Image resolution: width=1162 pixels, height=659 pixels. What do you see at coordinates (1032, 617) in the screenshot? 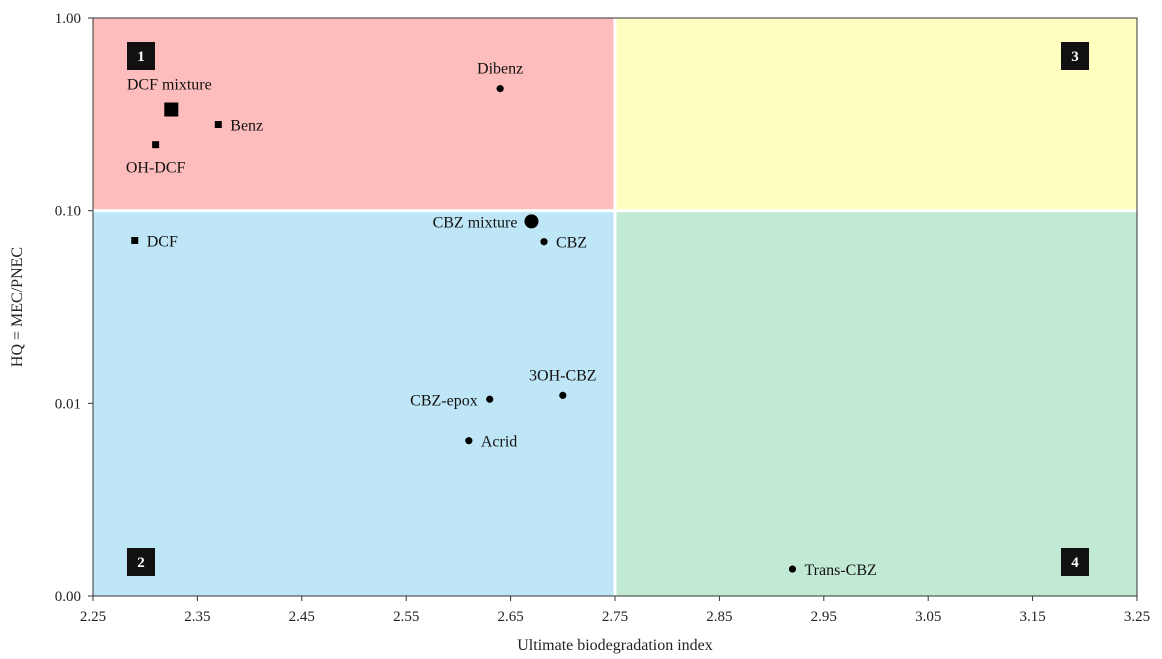
I see `x-tick-label: 3.15` at bounding box center [1032, 617].